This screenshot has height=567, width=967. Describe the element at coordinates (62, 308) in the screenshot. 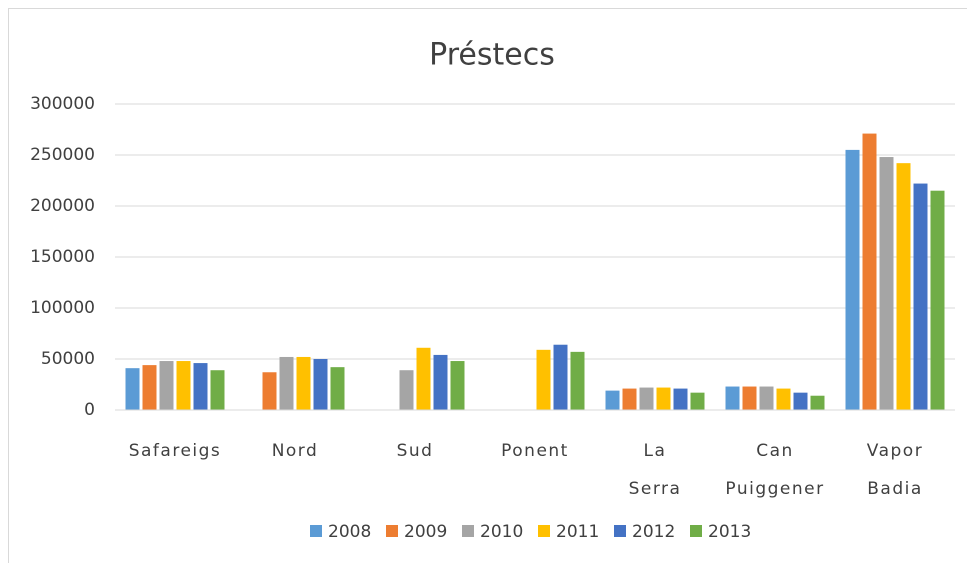

I see `y-tick-label: 100000` at that location.